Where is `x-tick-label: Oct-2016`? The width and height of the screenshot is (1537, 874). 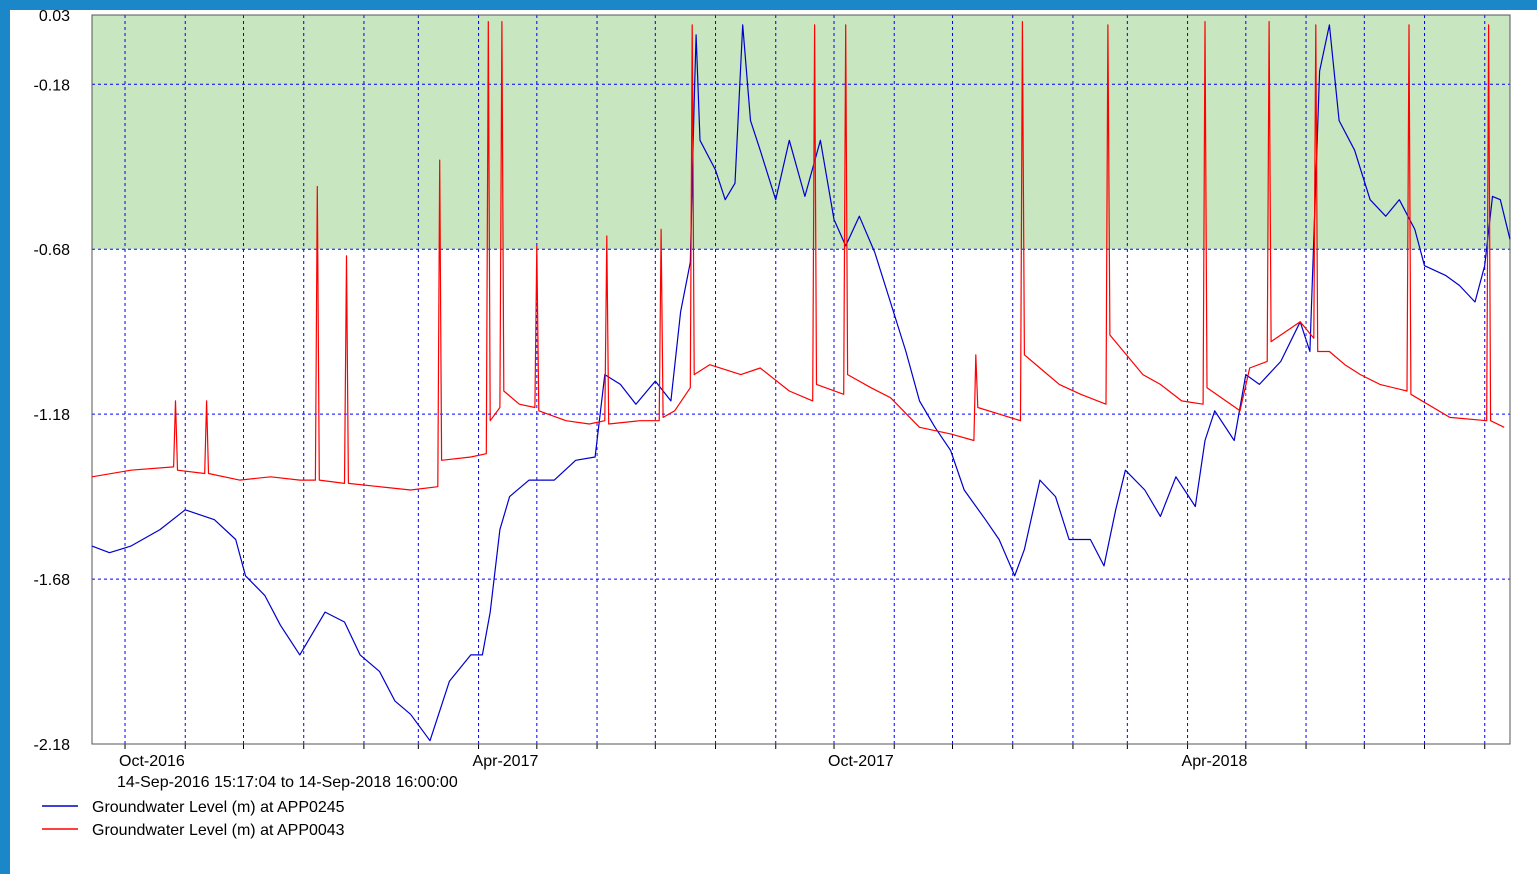 x-tick-label: Oct-2016 is located at coordinates (152, 761).